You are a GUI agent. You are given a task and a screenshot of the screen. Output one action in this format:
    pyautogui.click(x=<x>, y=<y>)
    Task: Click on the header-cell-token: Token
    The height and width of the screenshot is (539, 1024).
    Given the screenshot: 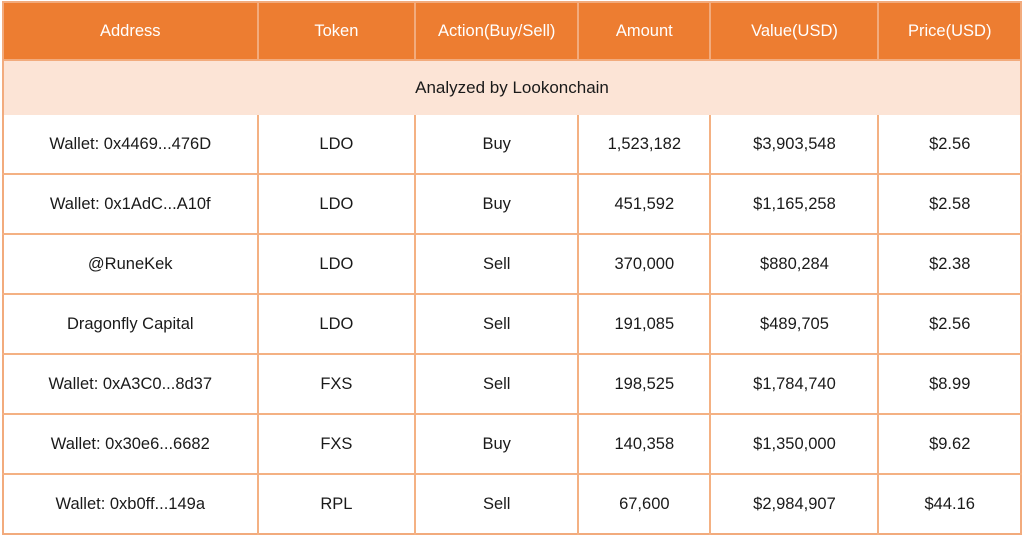 What is the action you would take?
    pyautogui.click(x=337, y=31)
    